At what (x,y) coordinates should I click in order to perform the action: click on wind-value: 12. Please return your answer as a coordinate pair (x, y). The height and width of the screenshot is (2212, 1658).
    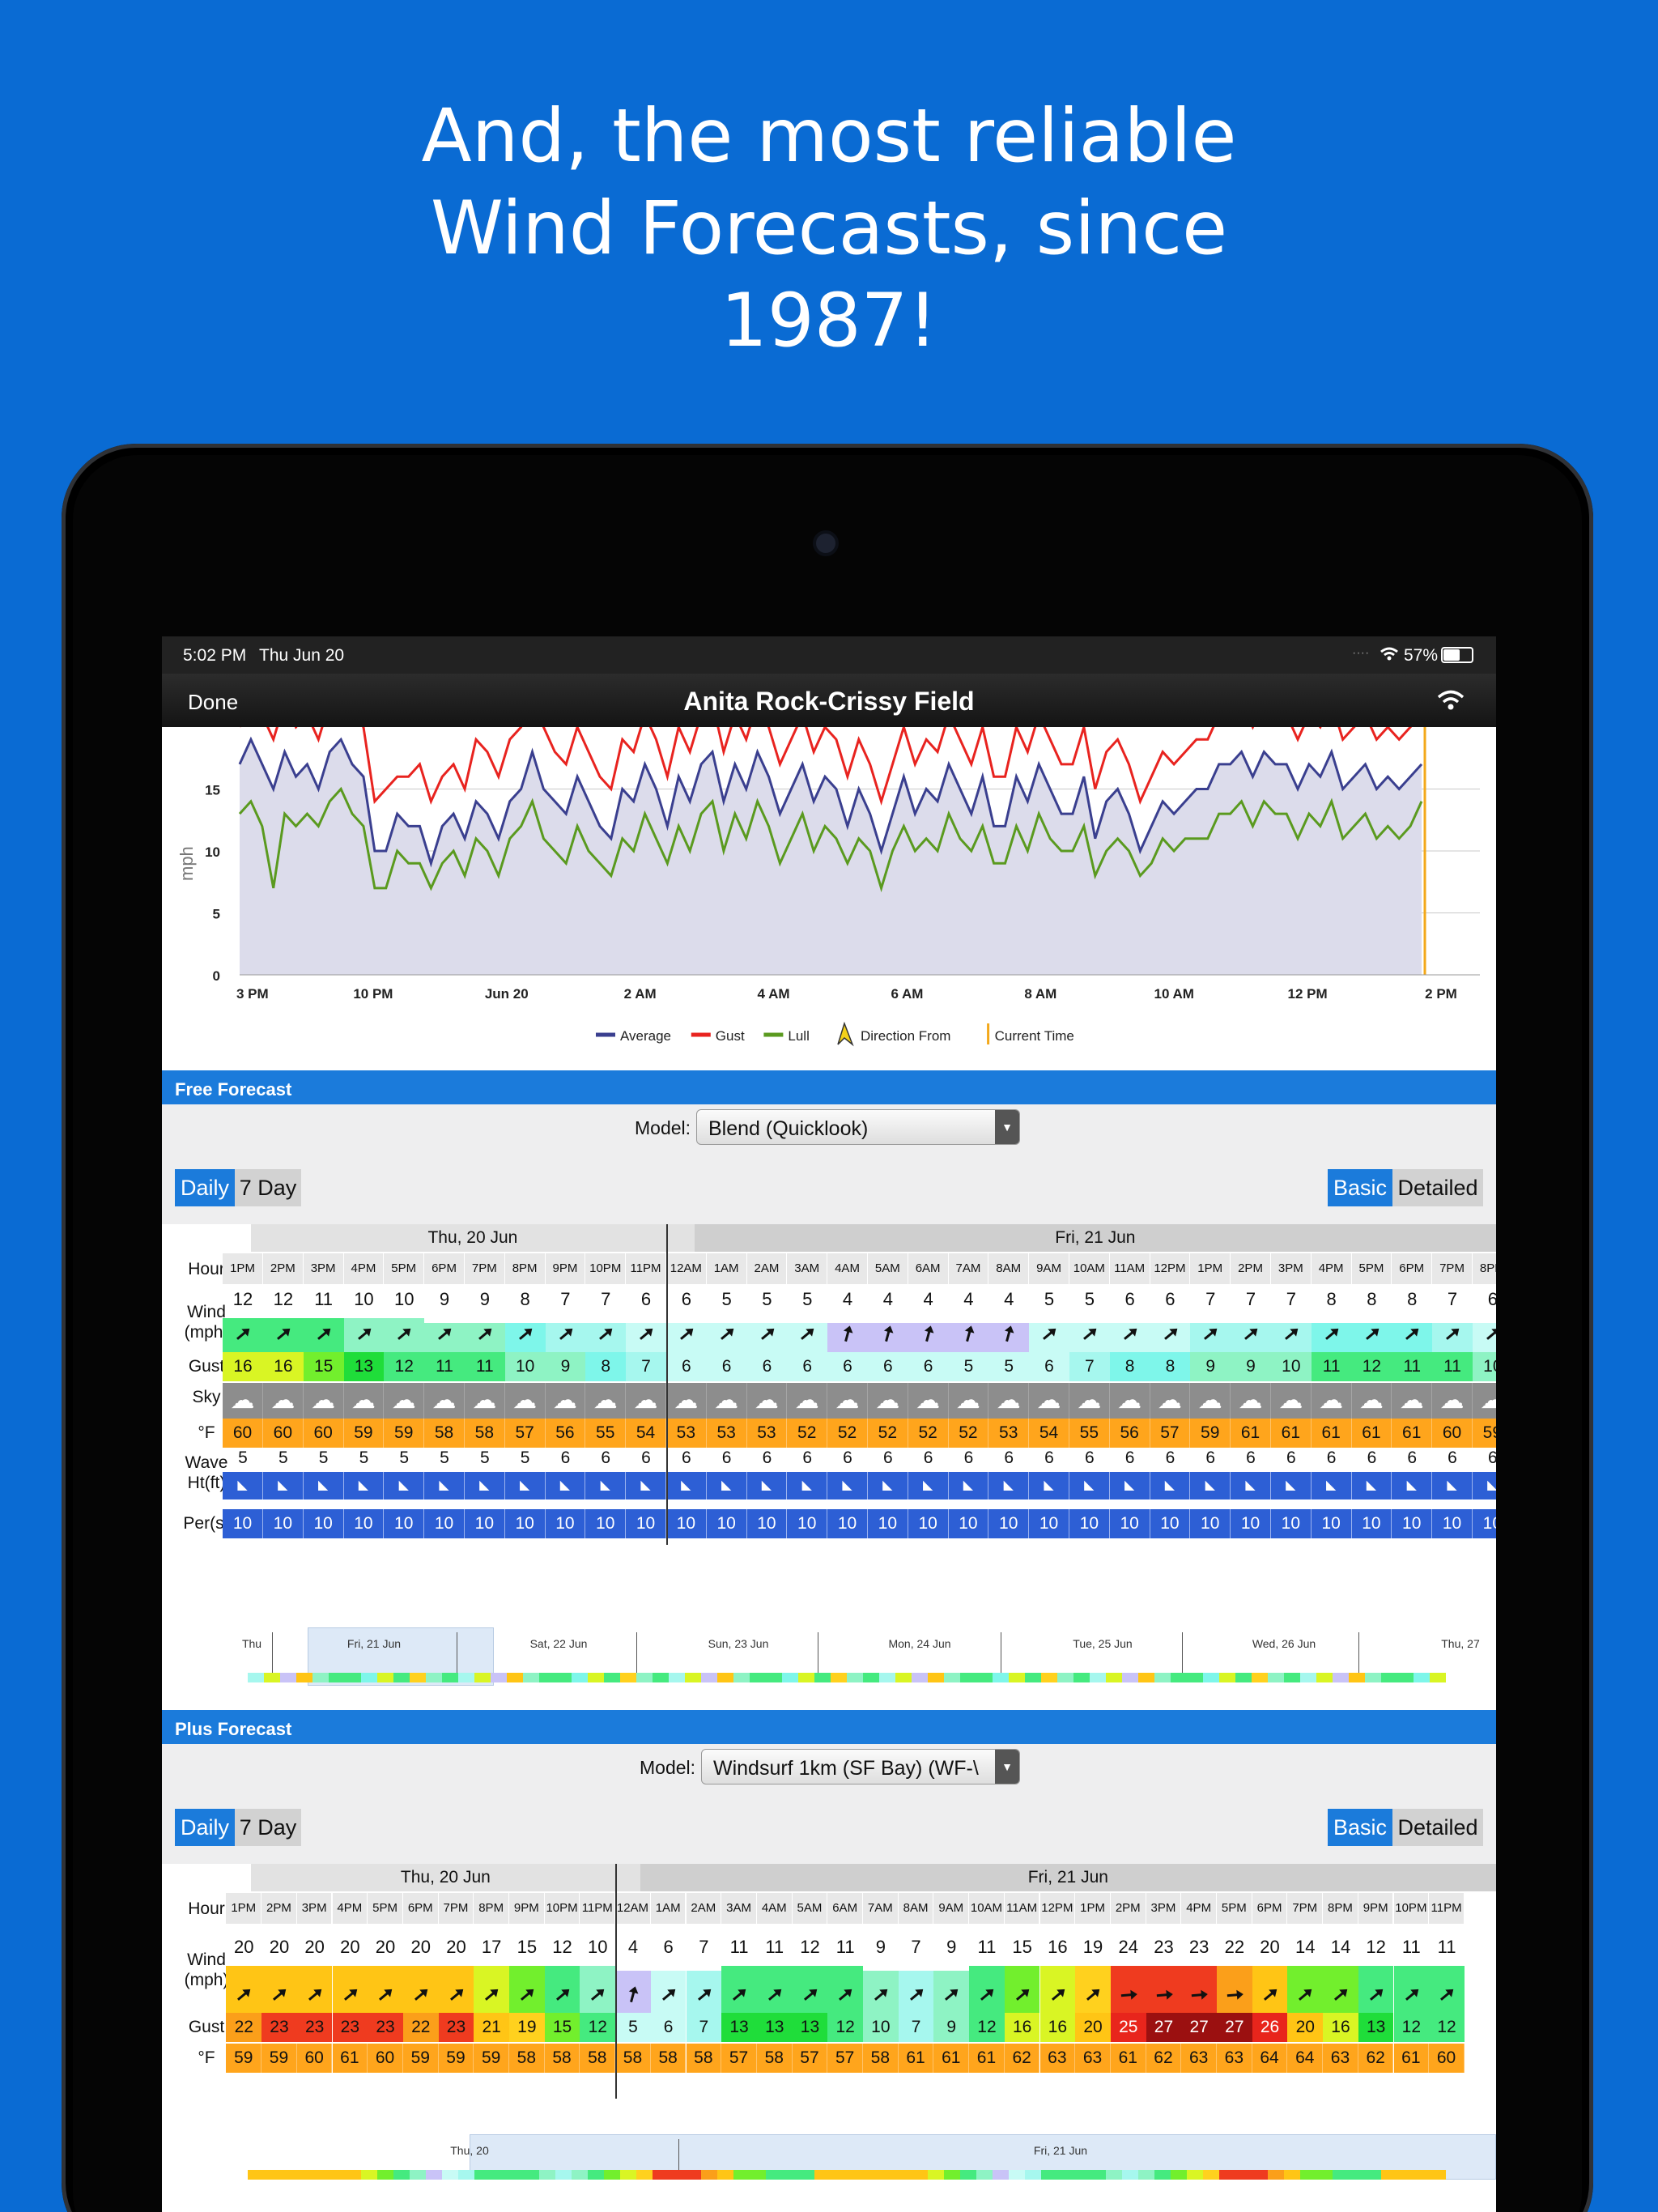
    Looking at the image, I should click on (1376, 1947).